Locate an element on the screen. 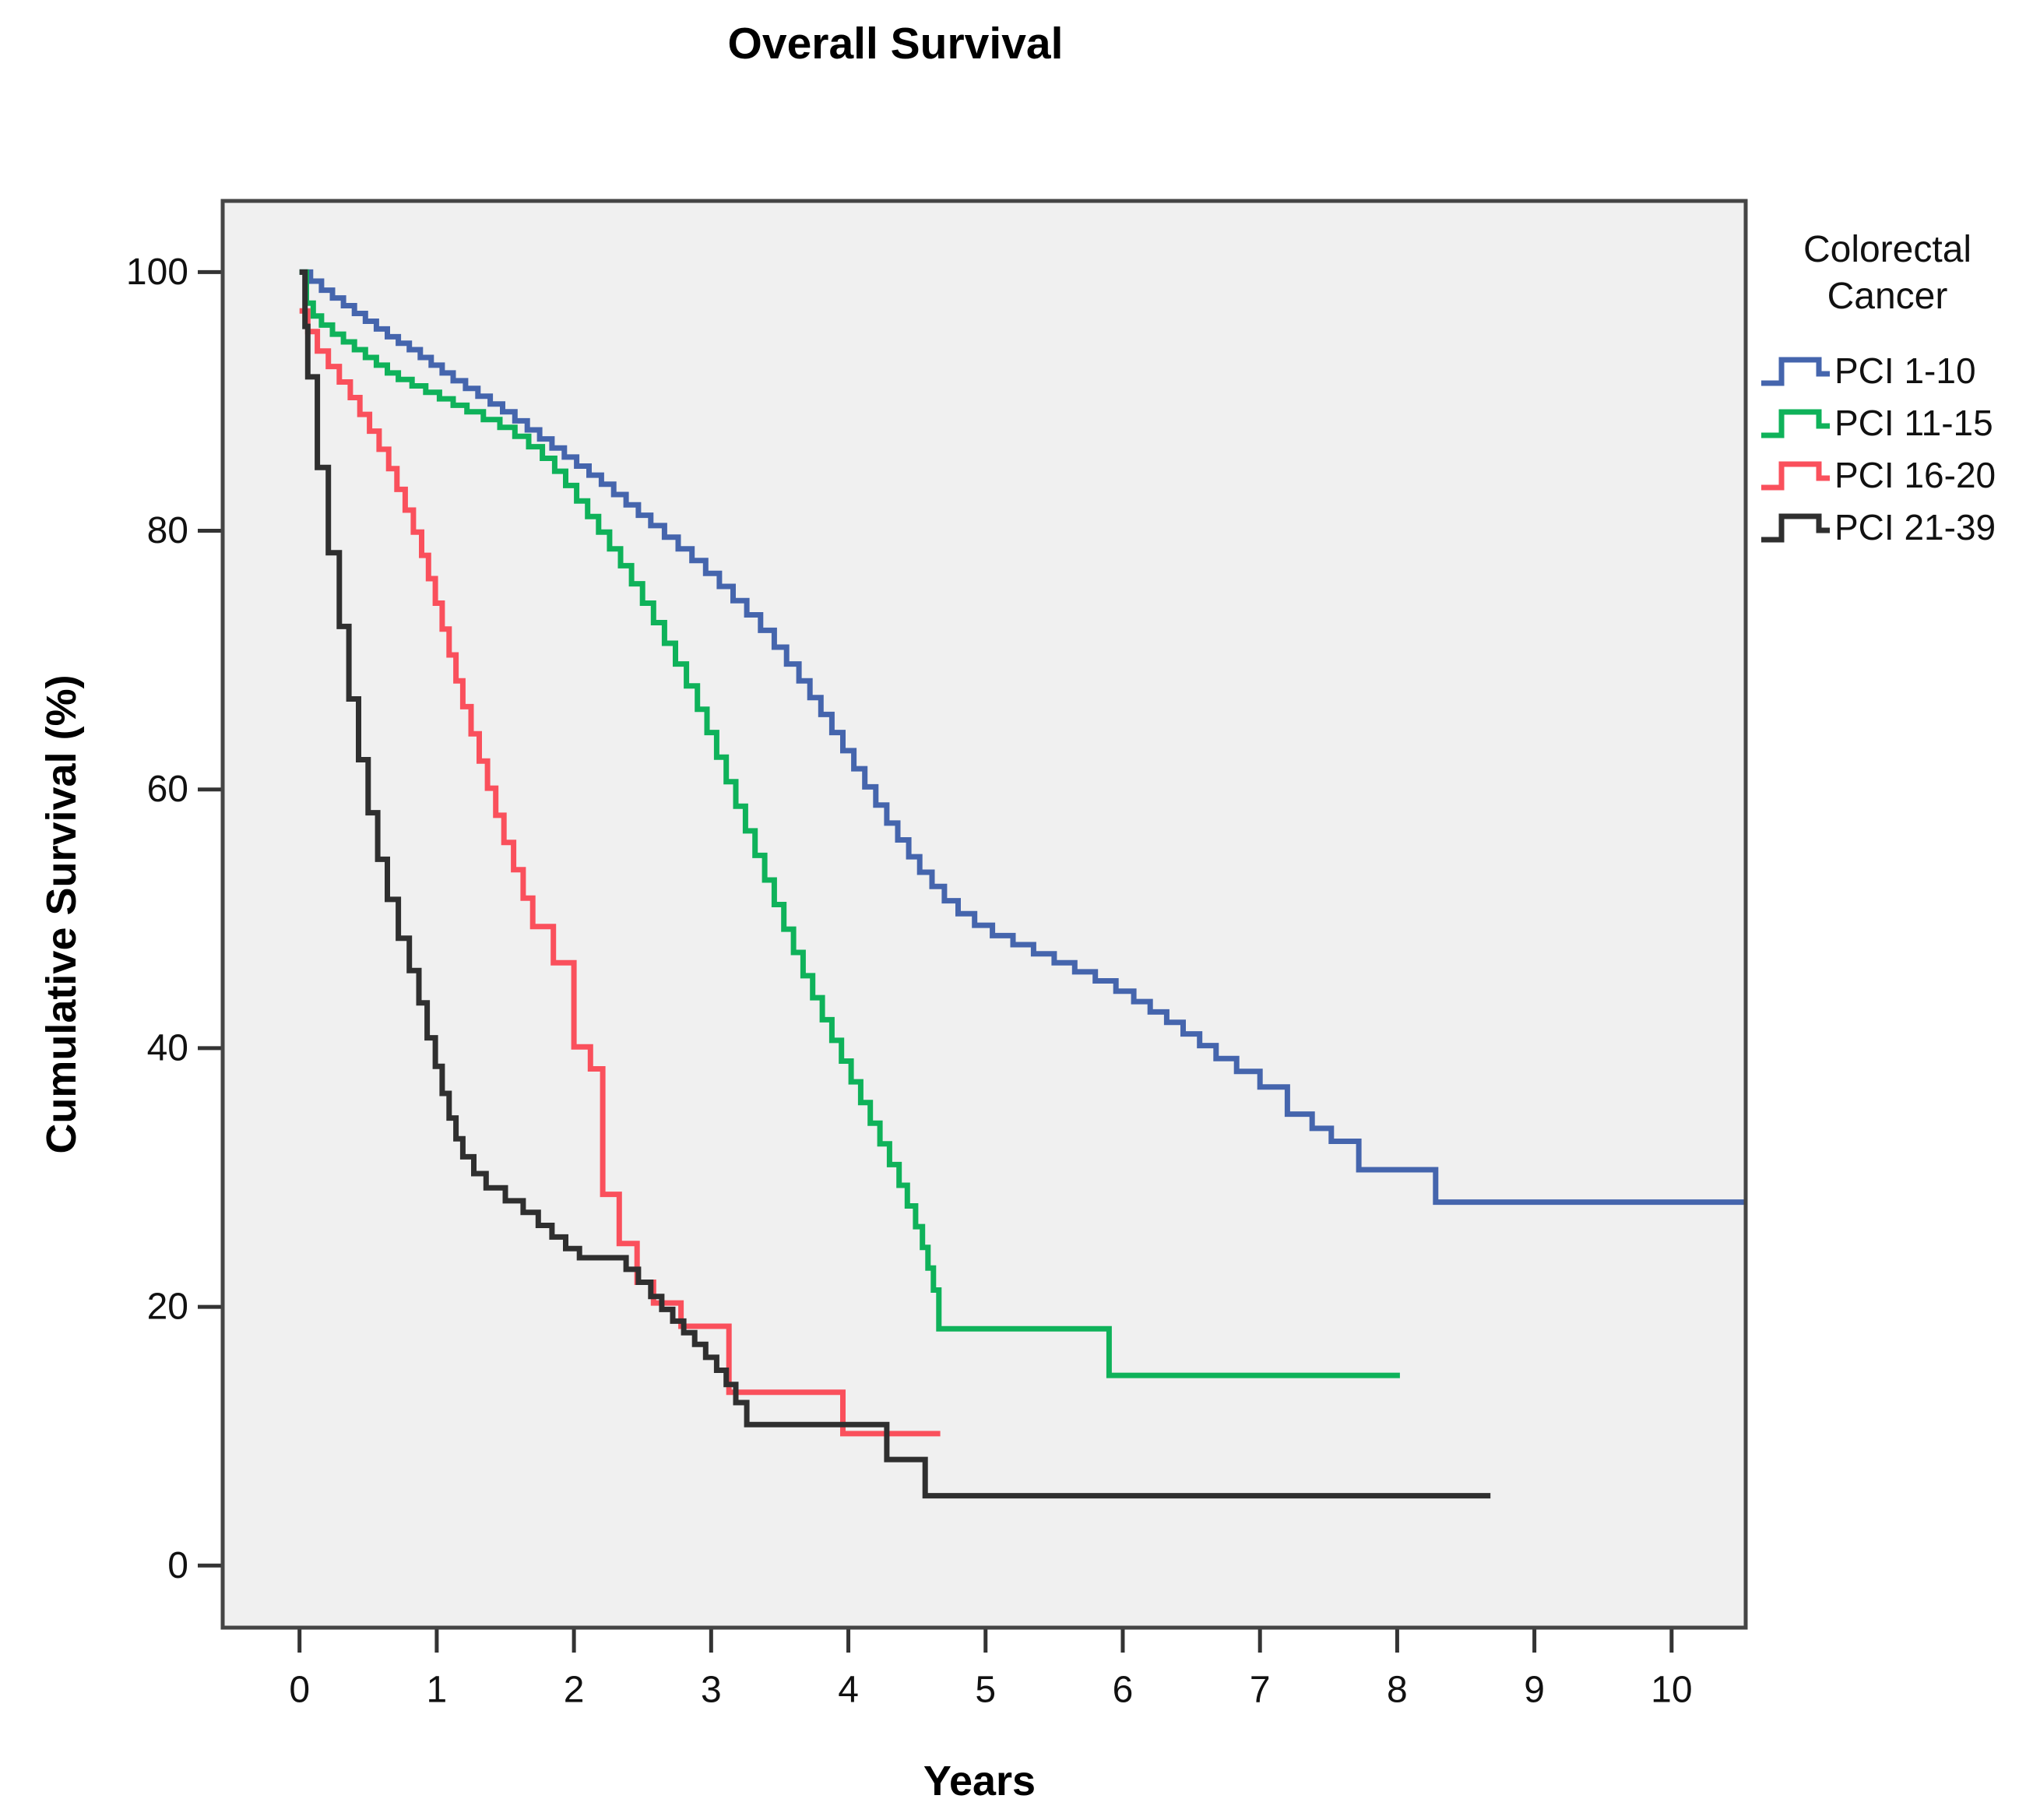  legend-item-pci-21-39: PCI 21-39 is located at coordinates (1879, 527).